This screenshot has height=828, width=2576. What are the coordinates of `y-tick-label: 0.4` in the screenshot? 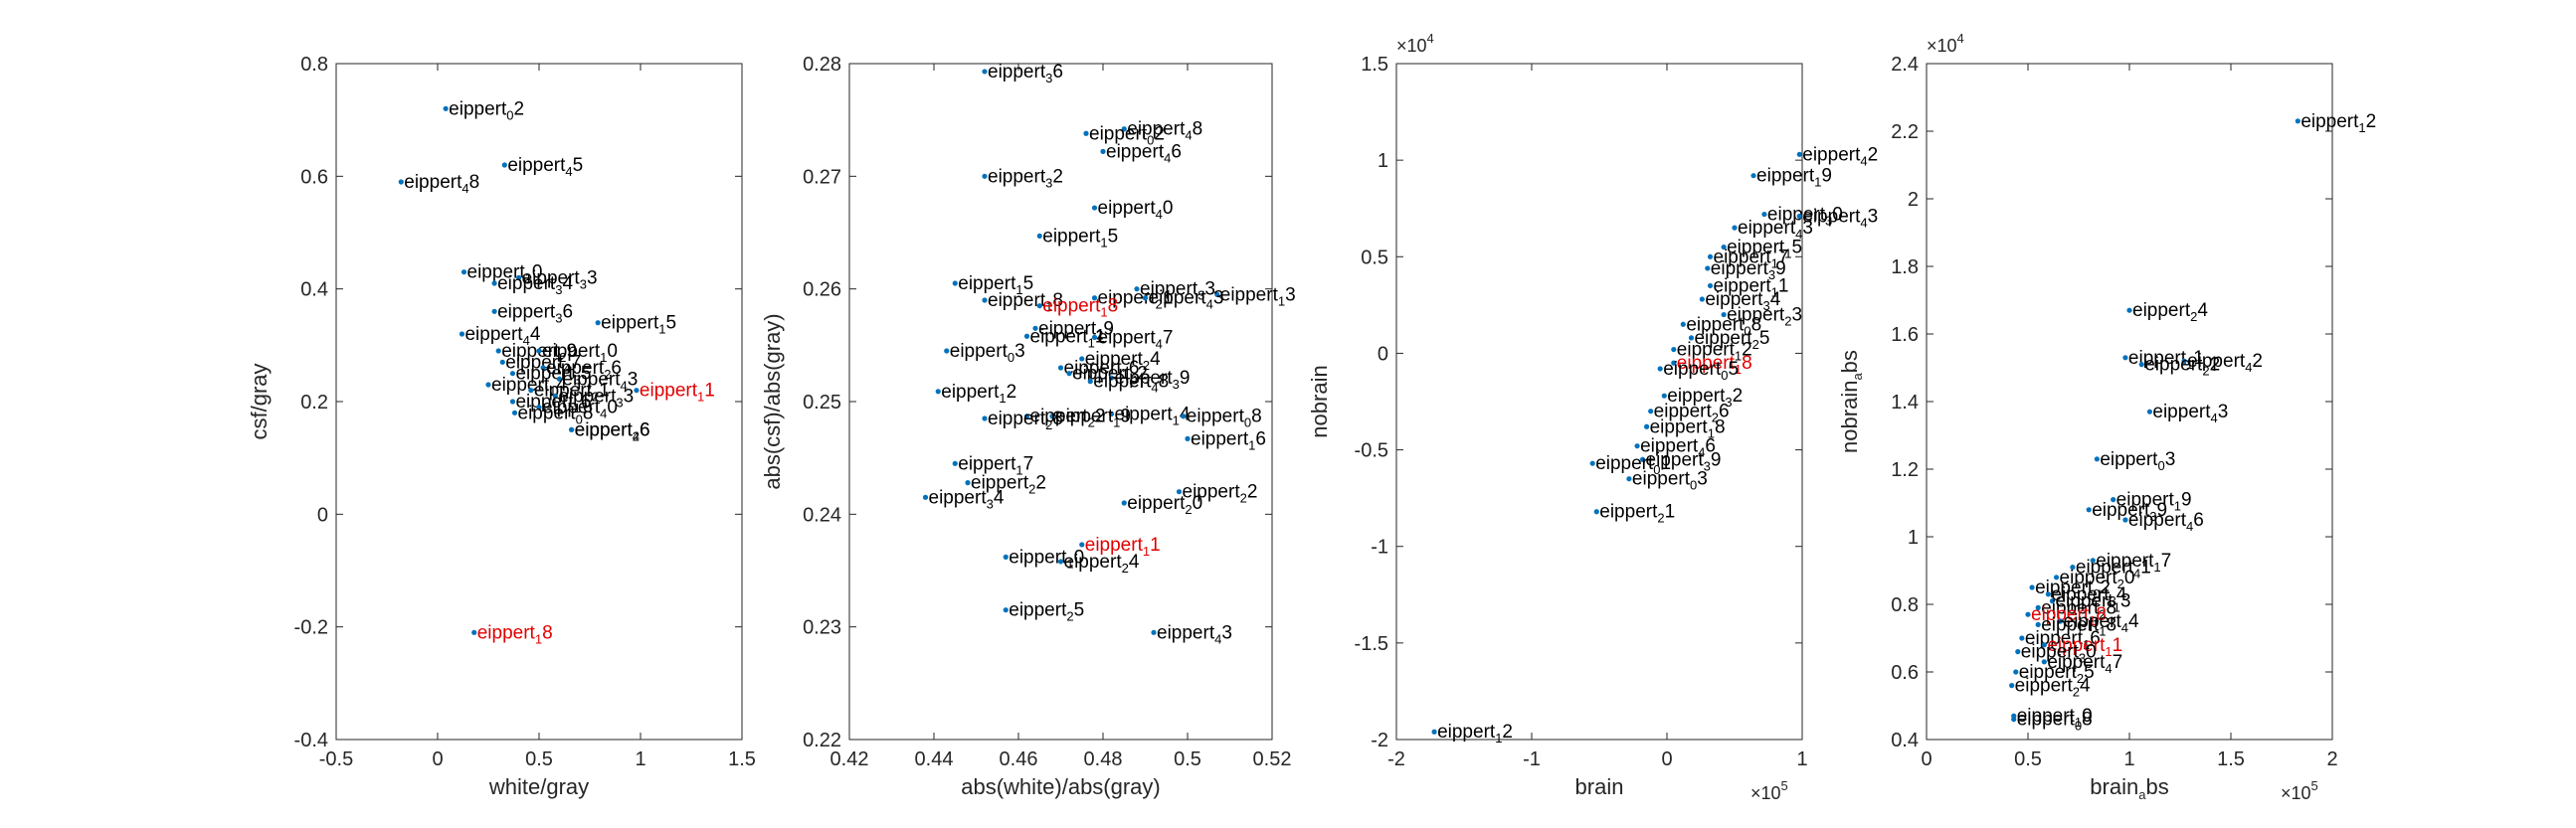 It's located at (1905, 740).